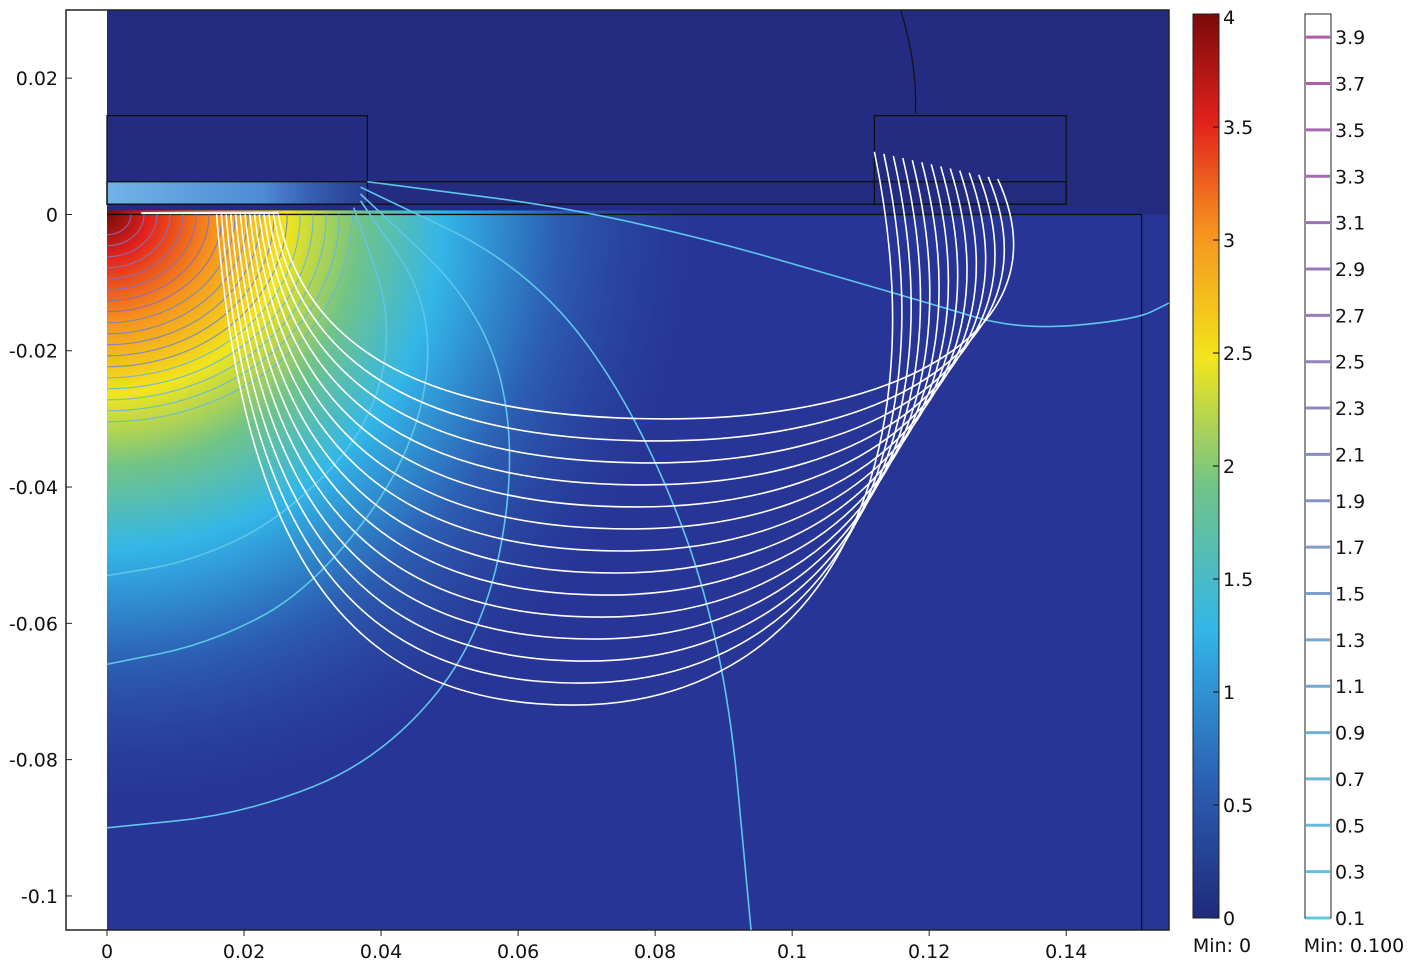 The width and height of the screenshot is (1422, 962). I want to click on x-tick-label: 0.14, so click(1066, 951).